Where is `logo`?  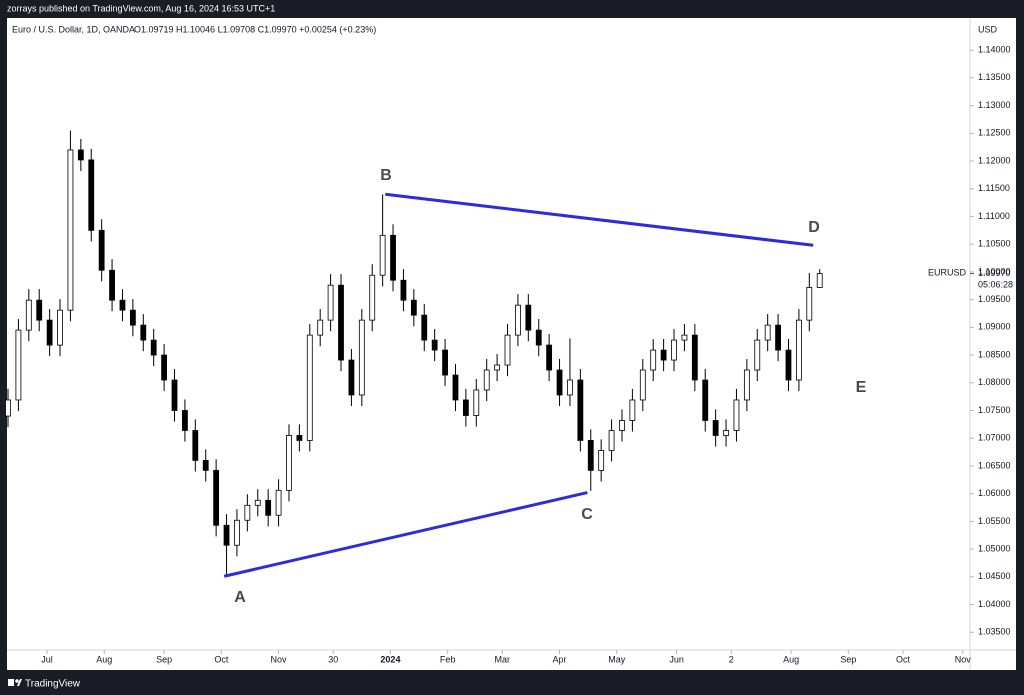 logo is located at coordinates (15, 682).